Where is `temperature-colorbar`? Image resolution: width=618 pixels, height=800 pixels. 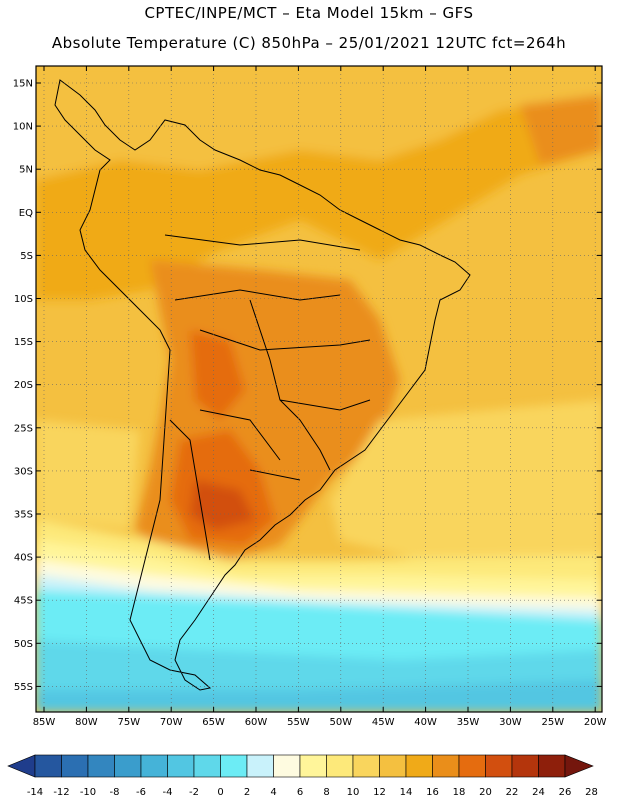 temperature-colorbar is located at coordinates (300, 766).